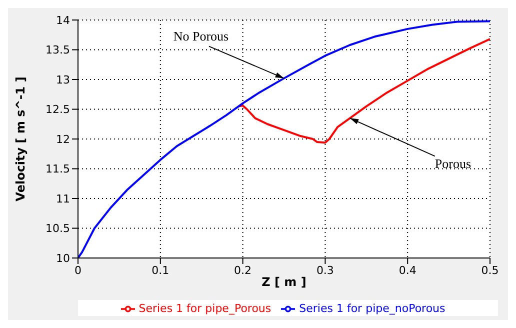 The height and width of the screenshot is (328, 516). What do you see at coordinates (58, 229) in the screenshot?
I see `y-tick-label: 10.5` at bounding box center [58, 229].